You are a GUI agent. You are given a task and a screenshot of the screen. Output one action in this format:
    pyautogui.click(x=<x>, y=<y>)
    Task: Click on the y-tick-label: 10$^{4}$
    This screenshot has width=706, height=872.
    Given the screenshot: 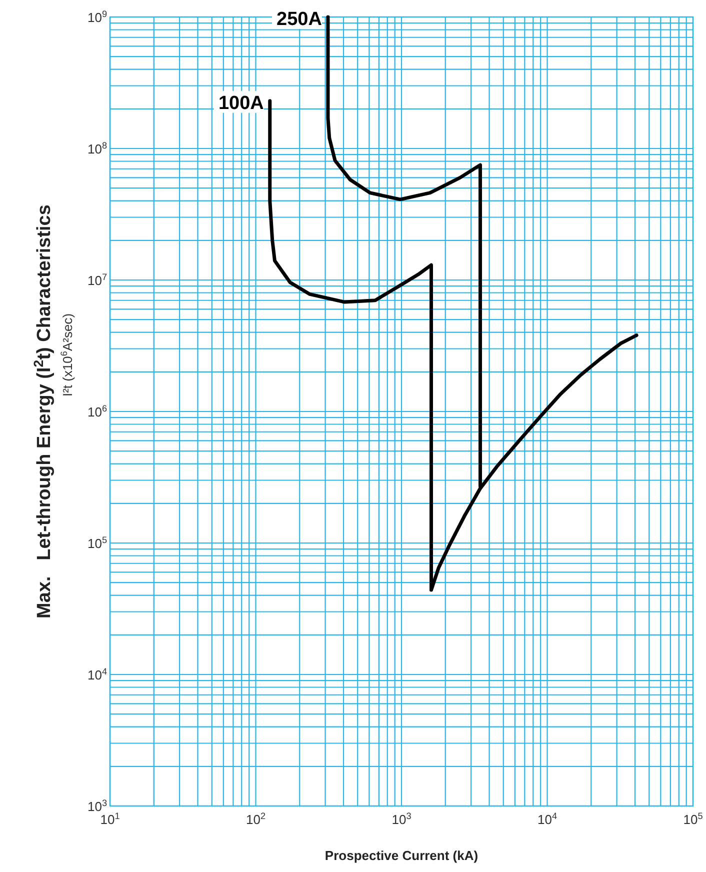 What is the action you would take?
    pyautogui.click(x=97, y=674)
    